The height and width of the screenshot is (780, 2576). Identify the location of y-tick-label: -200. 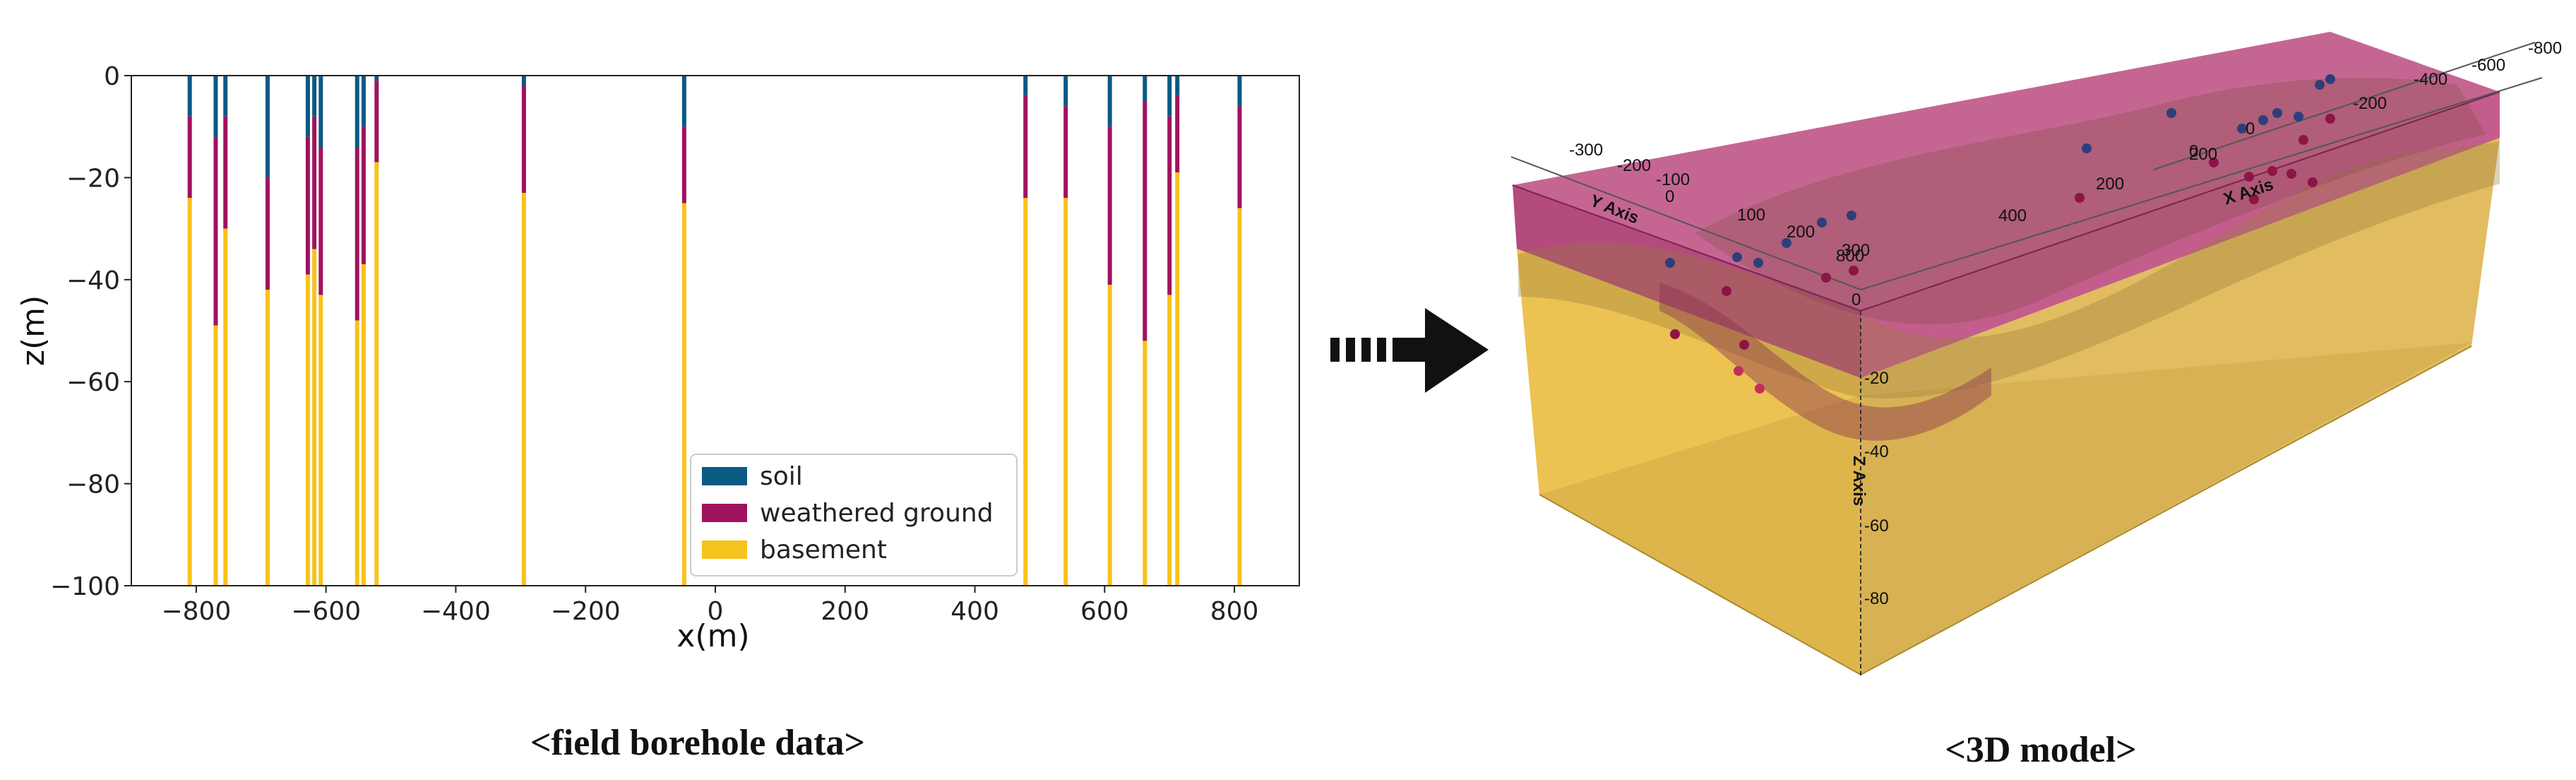
(1634, 165).